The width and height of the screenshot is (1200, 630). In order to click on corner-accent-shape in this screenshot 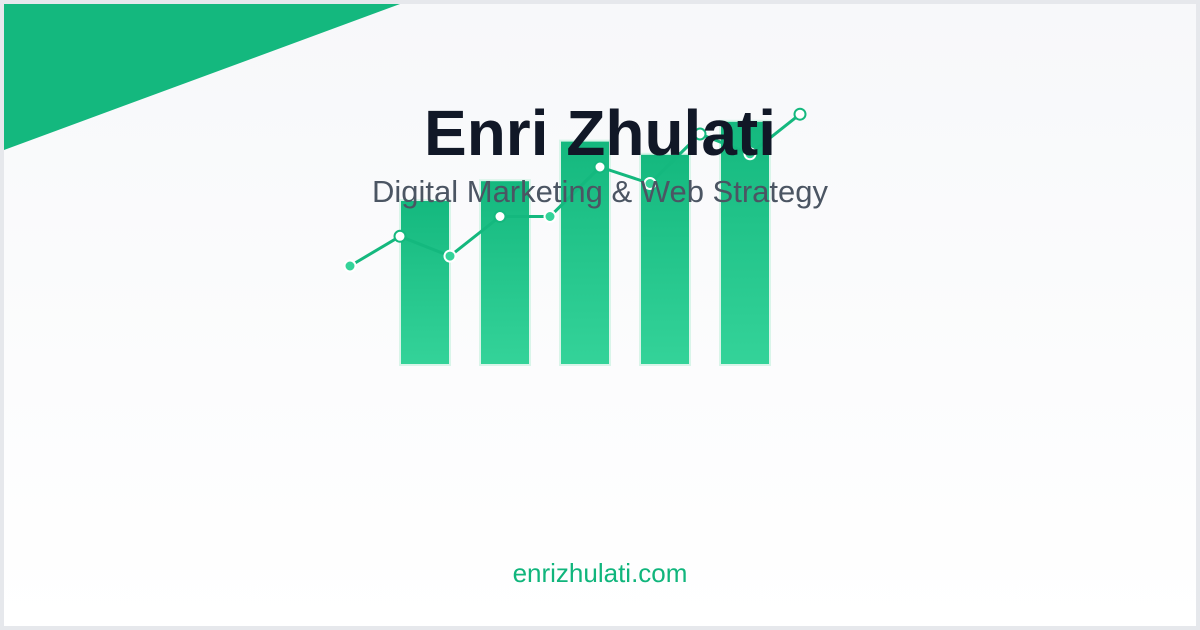, I will do `click(202, 77)`.